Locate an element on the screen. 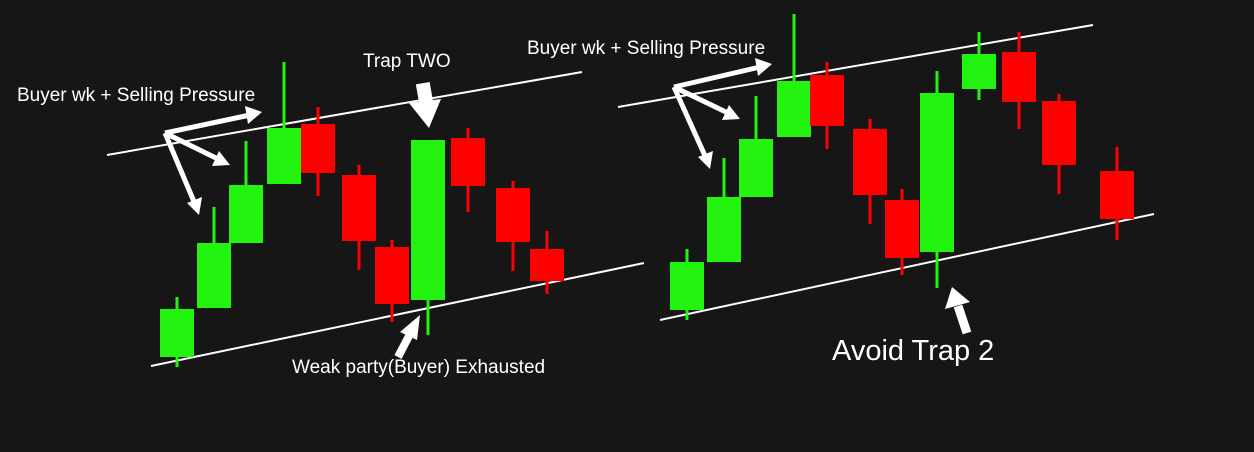  trap-two-arrow is located at coordinates (425, 104).